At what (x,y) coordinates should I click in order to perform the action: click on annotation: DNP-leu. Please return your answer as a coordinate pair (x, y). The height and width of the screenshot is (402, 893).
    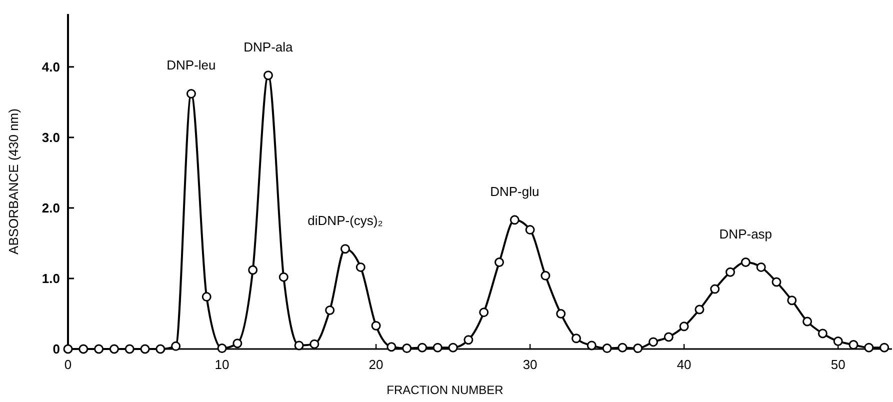
    Looking at the image, I should click on (191, 65).